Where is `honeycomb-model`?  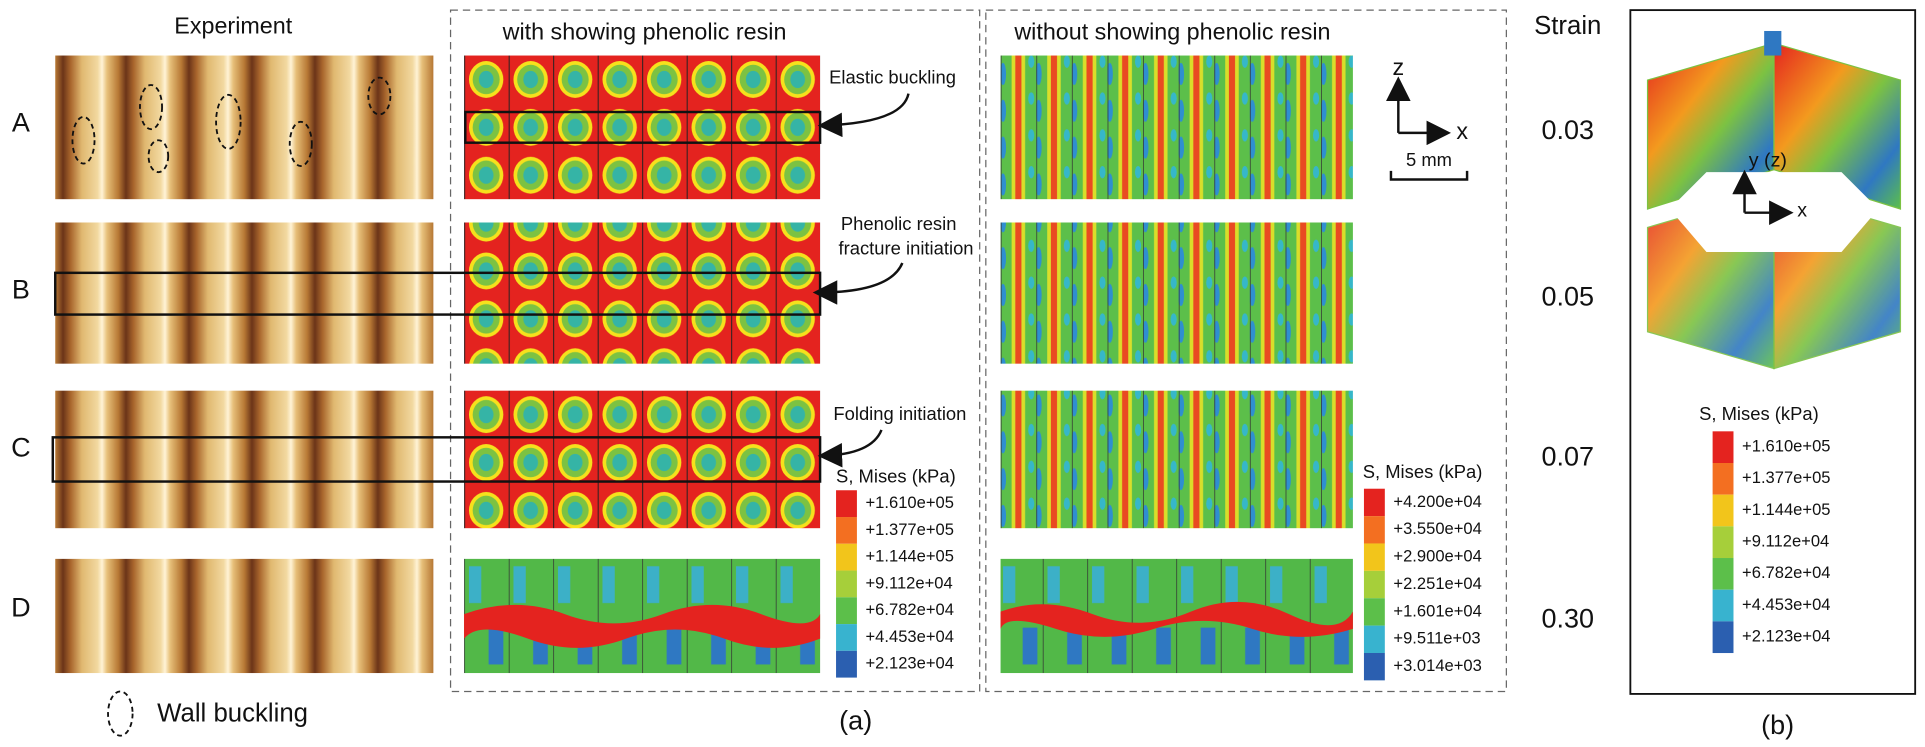 honeycomb-model is located at coordinates (1774, 200).